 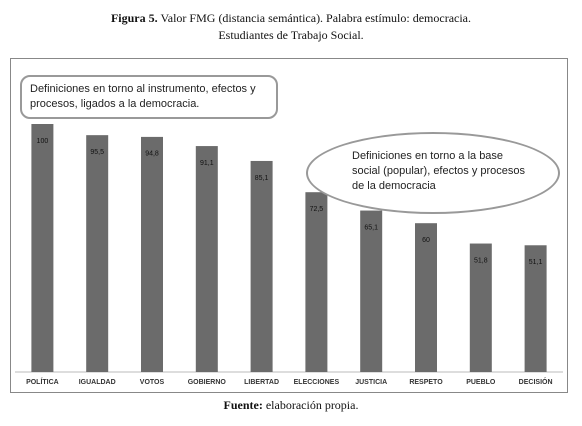 I want to click on value-label: 91,1, so click(x=207, y=163).